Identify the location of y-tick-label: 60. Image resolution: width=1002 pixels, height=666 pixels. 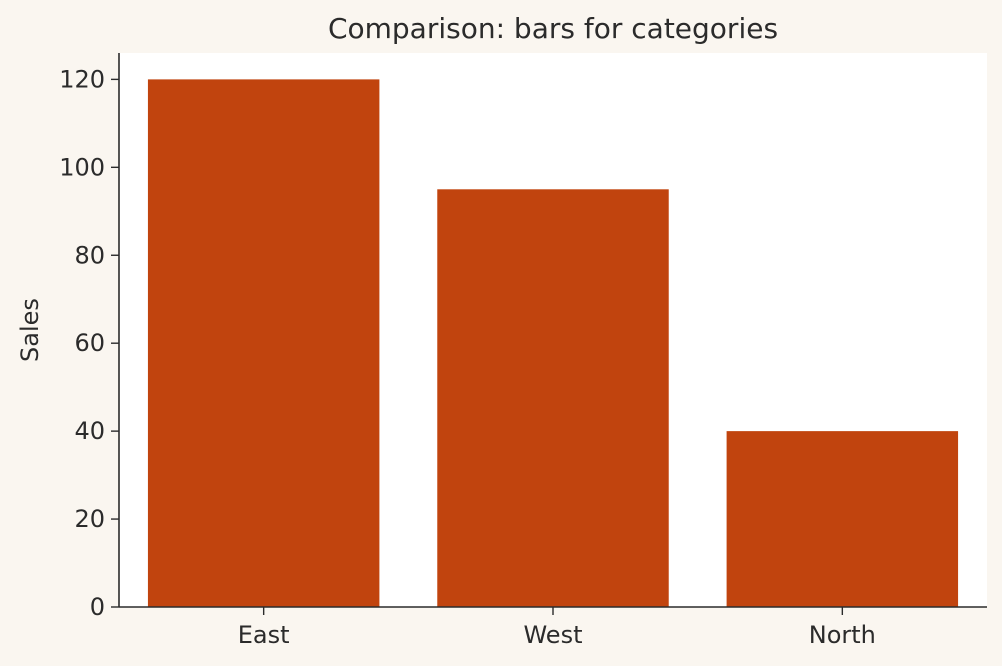
(89, 343).